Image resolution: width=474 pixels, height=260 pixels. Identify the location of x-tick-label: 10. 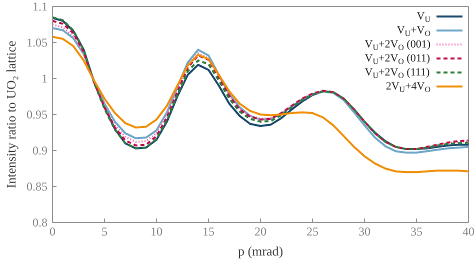
(156, 231).